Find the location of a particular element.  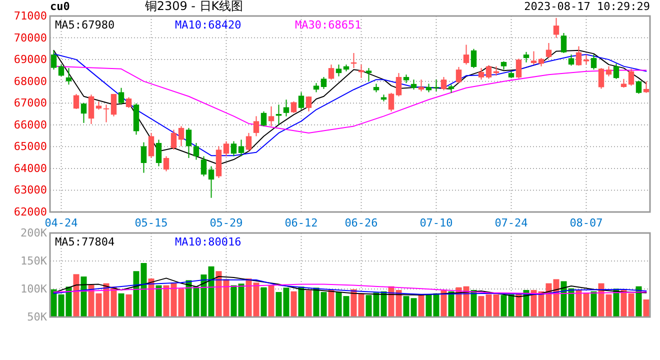

y-tick-label: 70000 is located at coordinates (30, 37).